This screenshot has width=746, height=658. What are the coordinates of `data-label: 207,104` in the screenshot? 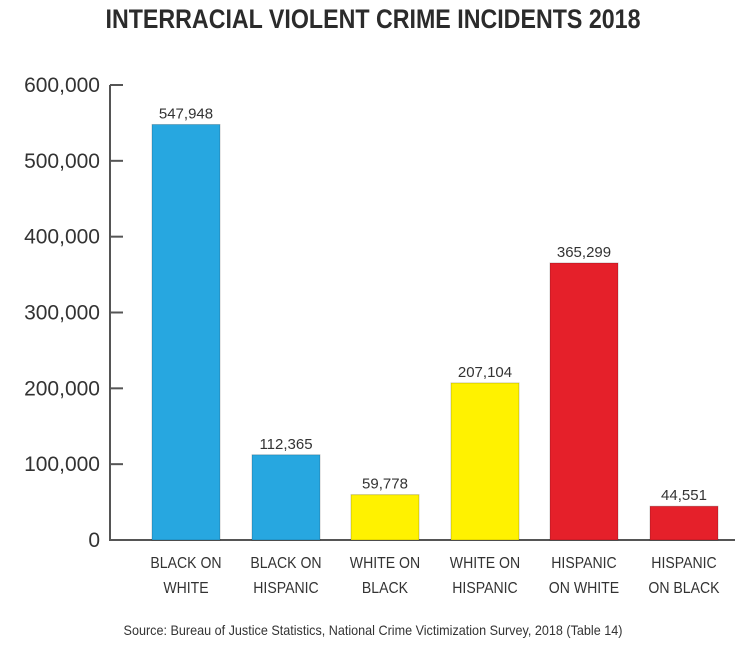 It's located at (485, 372).